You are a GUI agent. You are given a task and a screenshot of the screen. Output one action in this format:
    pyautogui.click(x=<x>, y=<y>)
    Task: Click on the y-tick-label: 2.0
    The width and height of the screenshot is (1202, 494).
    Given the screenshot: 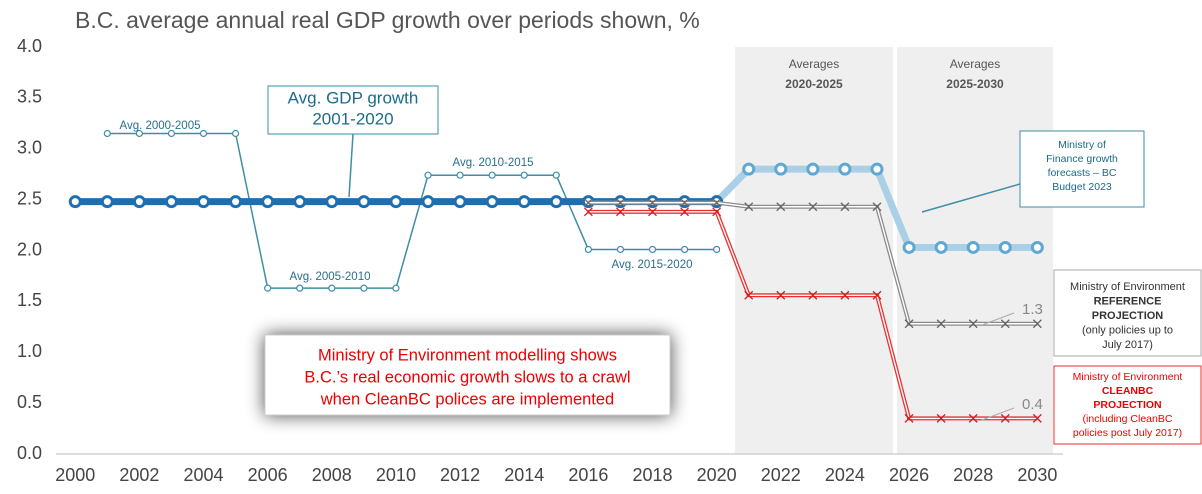 What is the action you would take?
    pyautogui.click(x=29, y=249)
    